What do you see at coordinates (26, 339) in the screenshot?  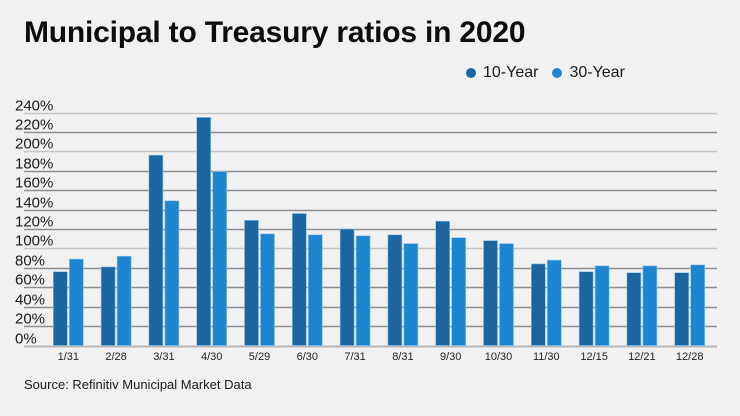 I see `y-tick-label: 0%` at bounding box center [26, 339].